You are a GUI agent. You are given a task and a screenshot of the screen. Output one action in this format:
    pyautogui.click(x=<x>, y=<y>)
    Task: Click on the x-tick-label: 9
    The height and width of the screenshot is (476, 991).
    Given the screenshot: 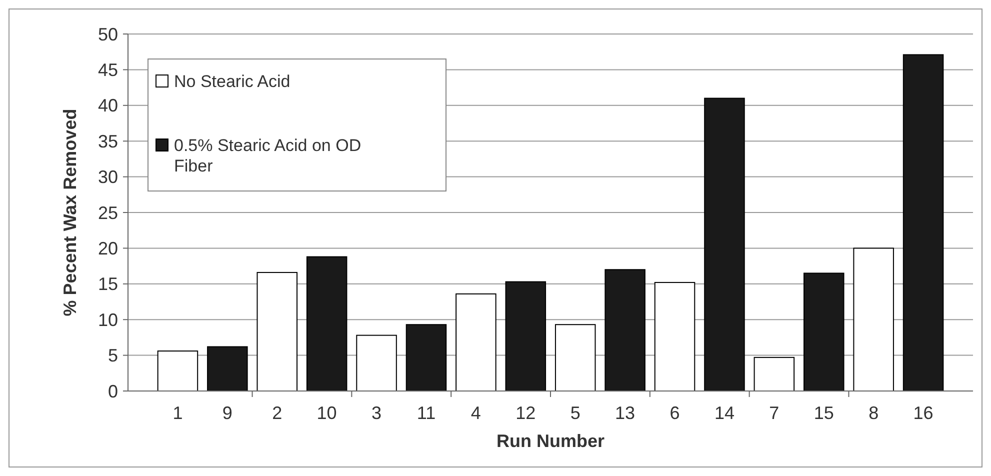 What is the action you would take?
    pyautogui.click(x=227, y=413)
    